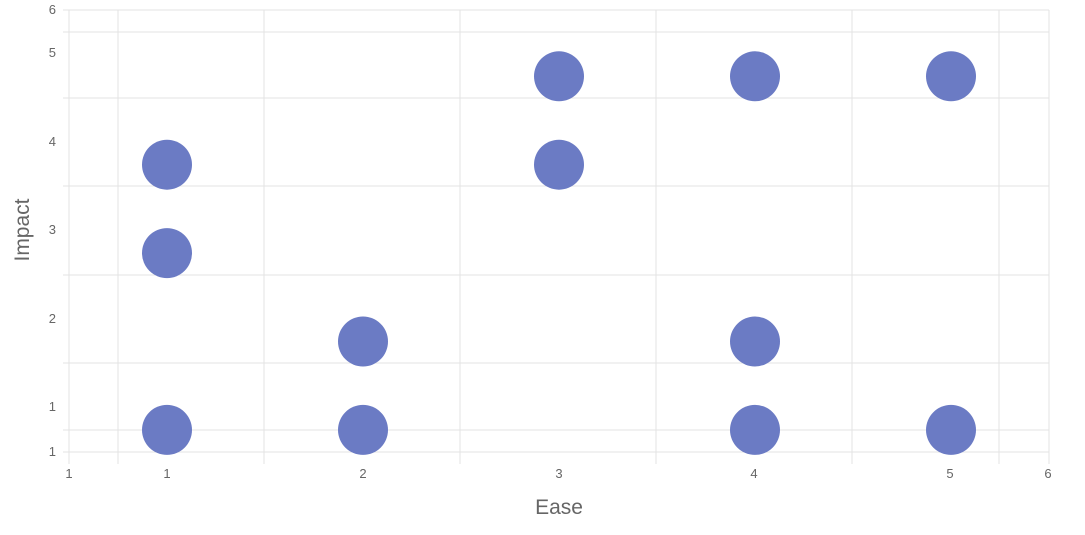 The width and height of the screenshot is (1085, 535). Describe the element at coordinates (1047, 473) in the screenshot. I see `x-tick-label: 6` at that location.